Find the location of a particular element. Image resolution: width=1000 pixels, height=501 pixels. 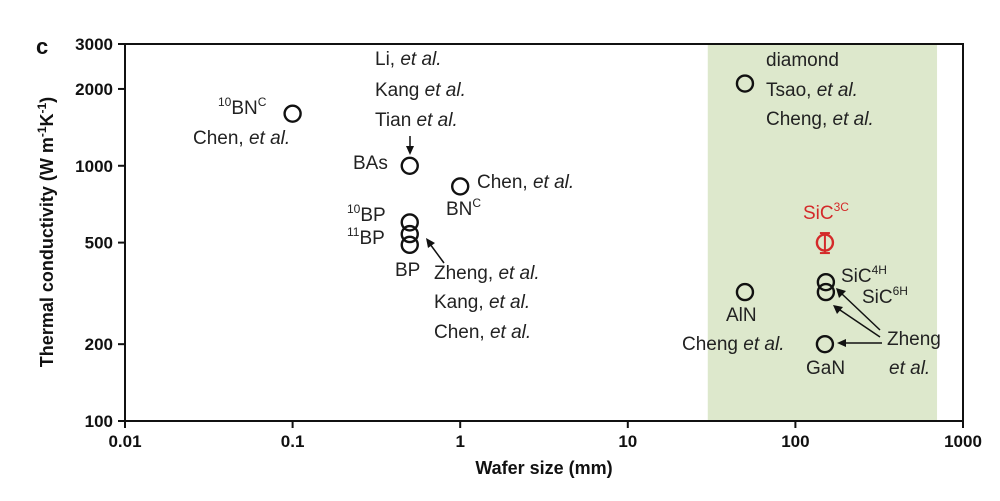

label-zheng-2-etal: et al. is located at coordinates (909, 368).